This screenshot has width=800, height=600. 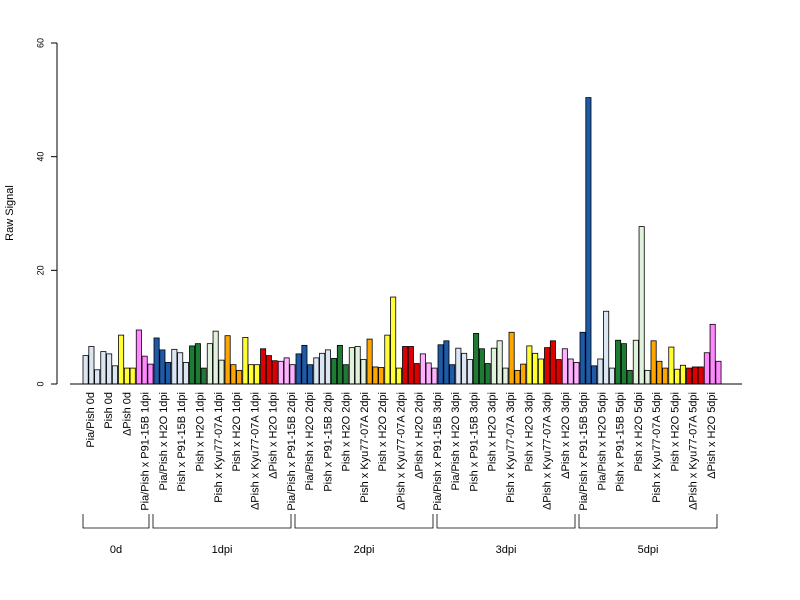 What do you see at coordinates (474, 442) in the screenshot?
I see `category-label: Pish x P91-15B 3dpi` at bounding box center [474, 442].